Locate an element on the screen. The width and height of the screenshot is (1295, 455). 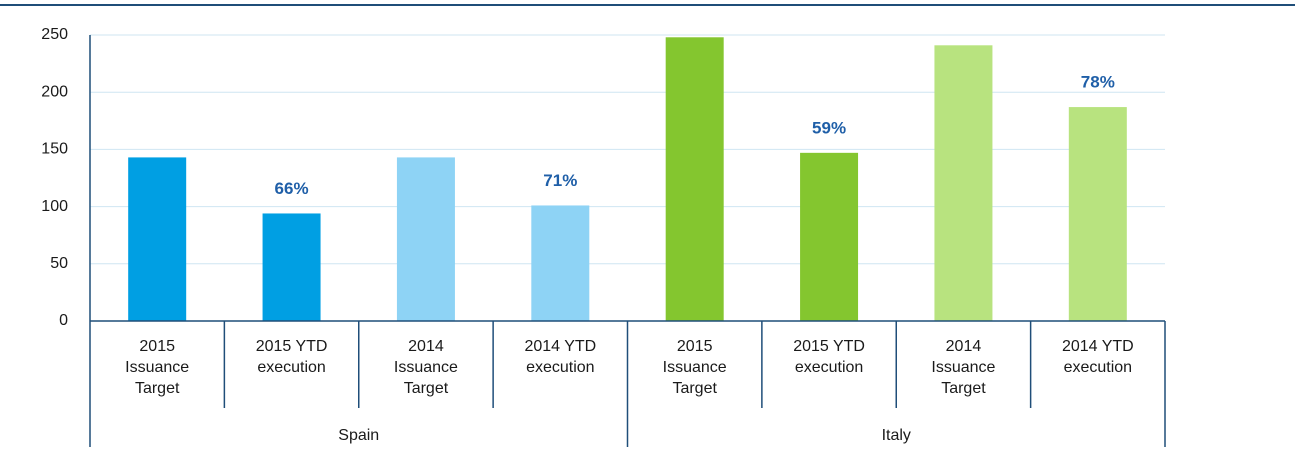
y-tick-label: 50 is located at coordinates (59, 263).